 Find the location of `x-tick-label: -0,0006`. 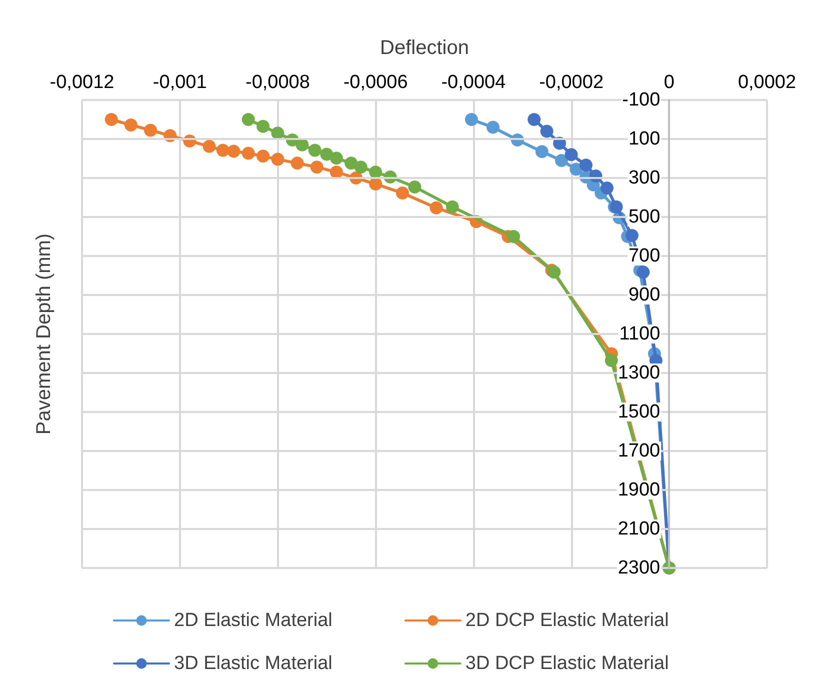

x-tick-label: -0,0006 is located at coordinates (375, 82).